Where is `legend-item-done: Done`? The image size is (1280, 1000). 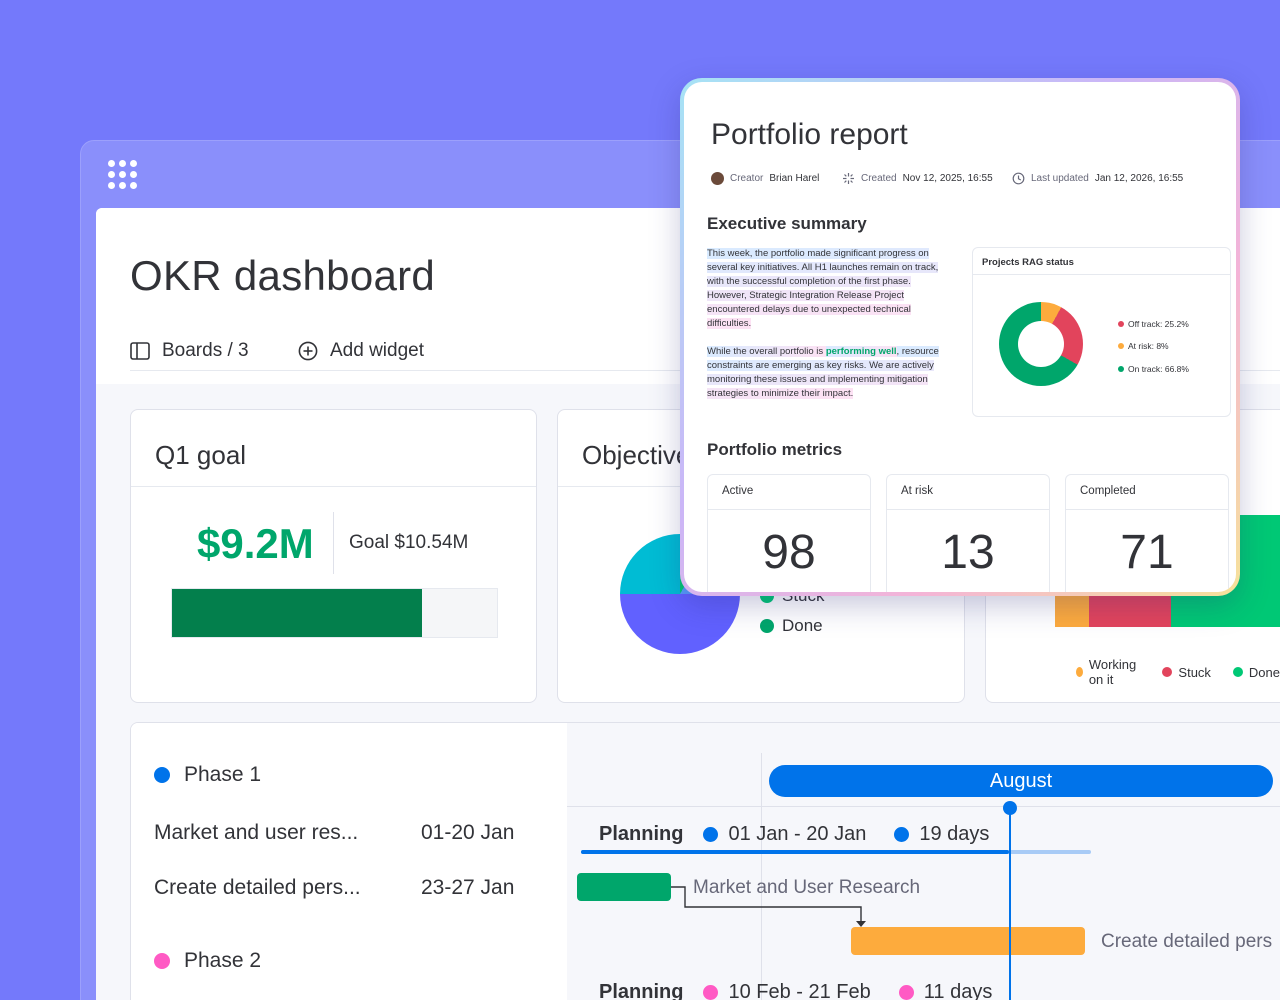
legend-item-done: Done is located at coordinates (791, 626).